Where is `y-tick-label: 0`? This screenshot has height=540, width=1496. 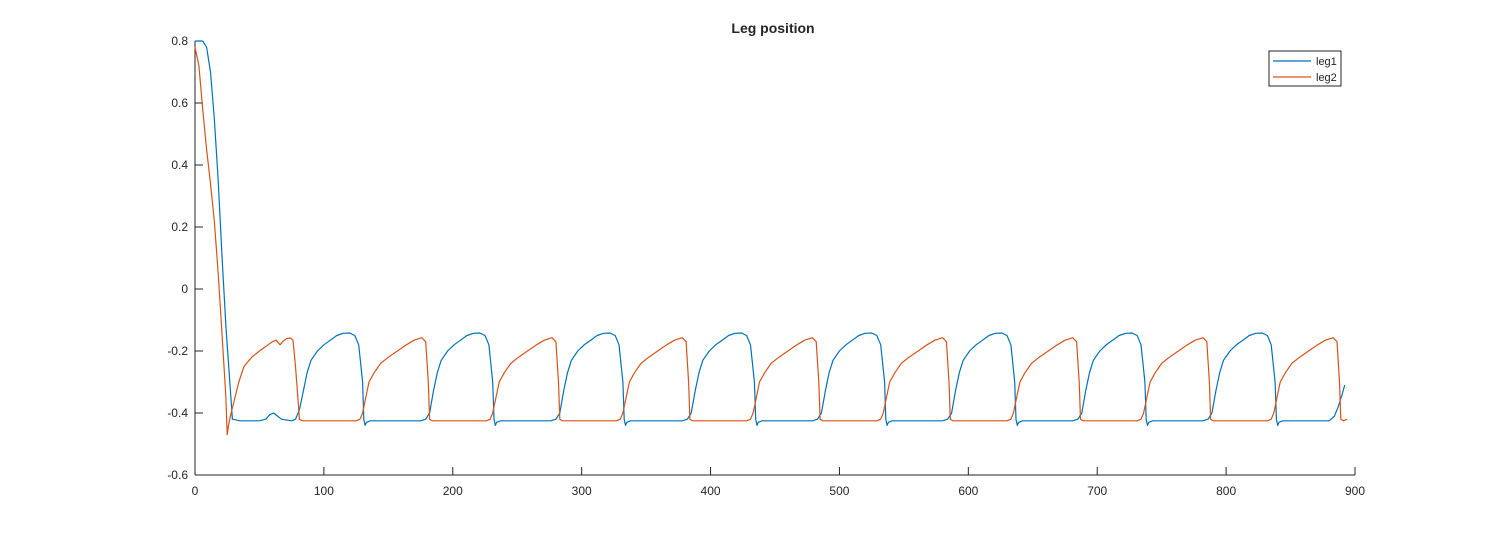
y-tick-label: 0 is located at coordinates (184, 289).